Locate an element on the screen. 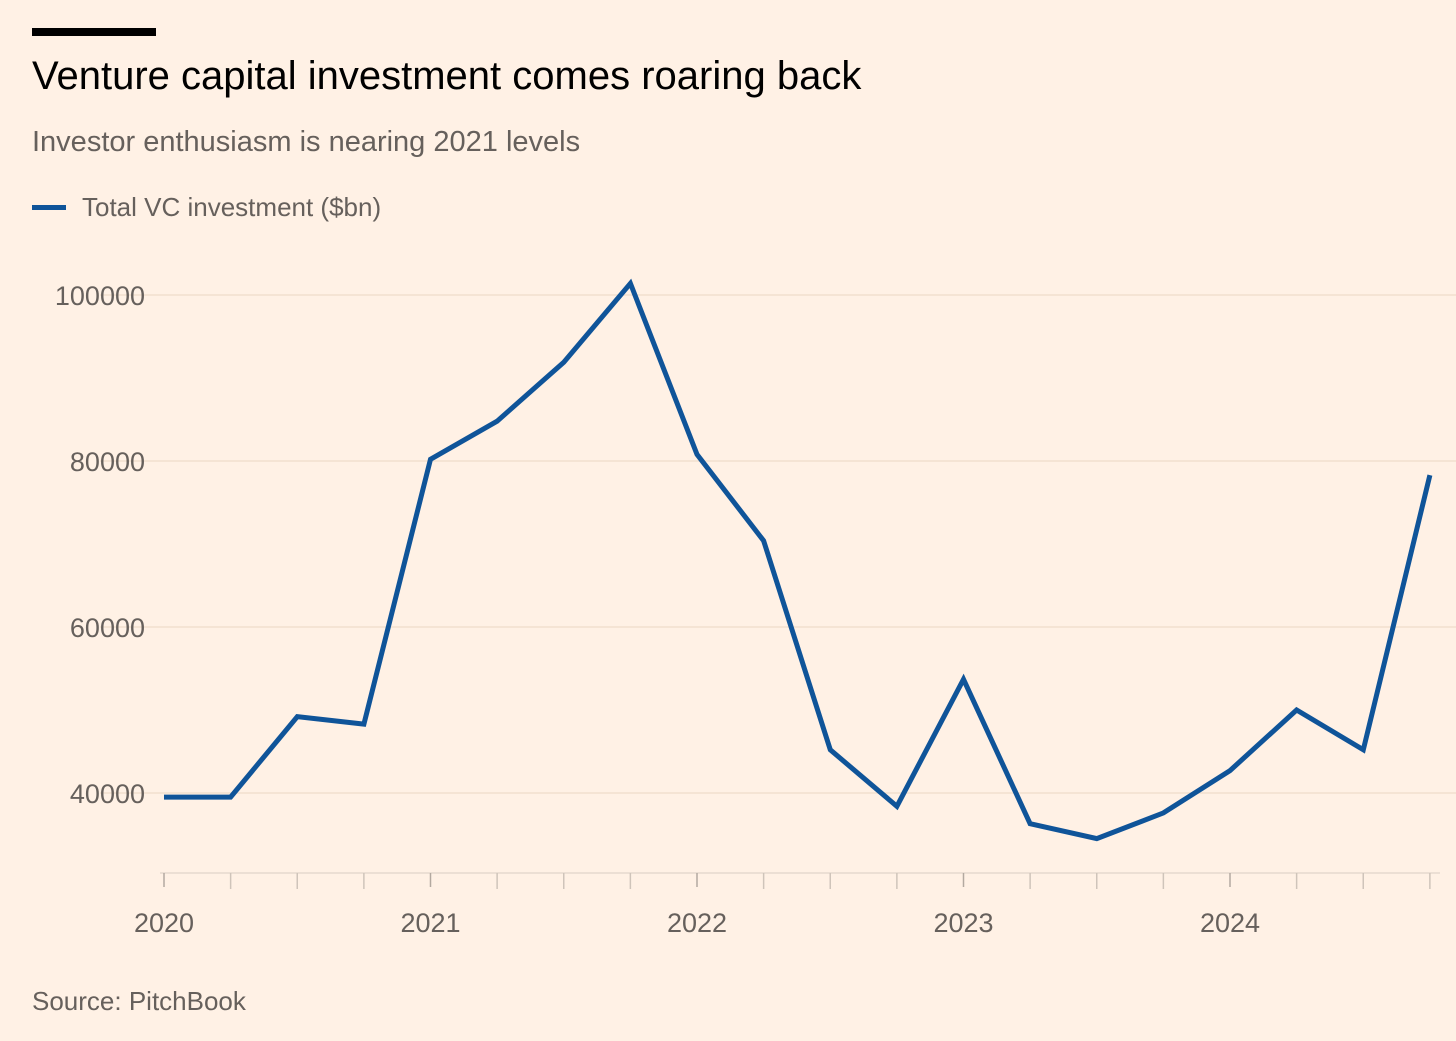  header-bar is located at coordinates (94, 32).